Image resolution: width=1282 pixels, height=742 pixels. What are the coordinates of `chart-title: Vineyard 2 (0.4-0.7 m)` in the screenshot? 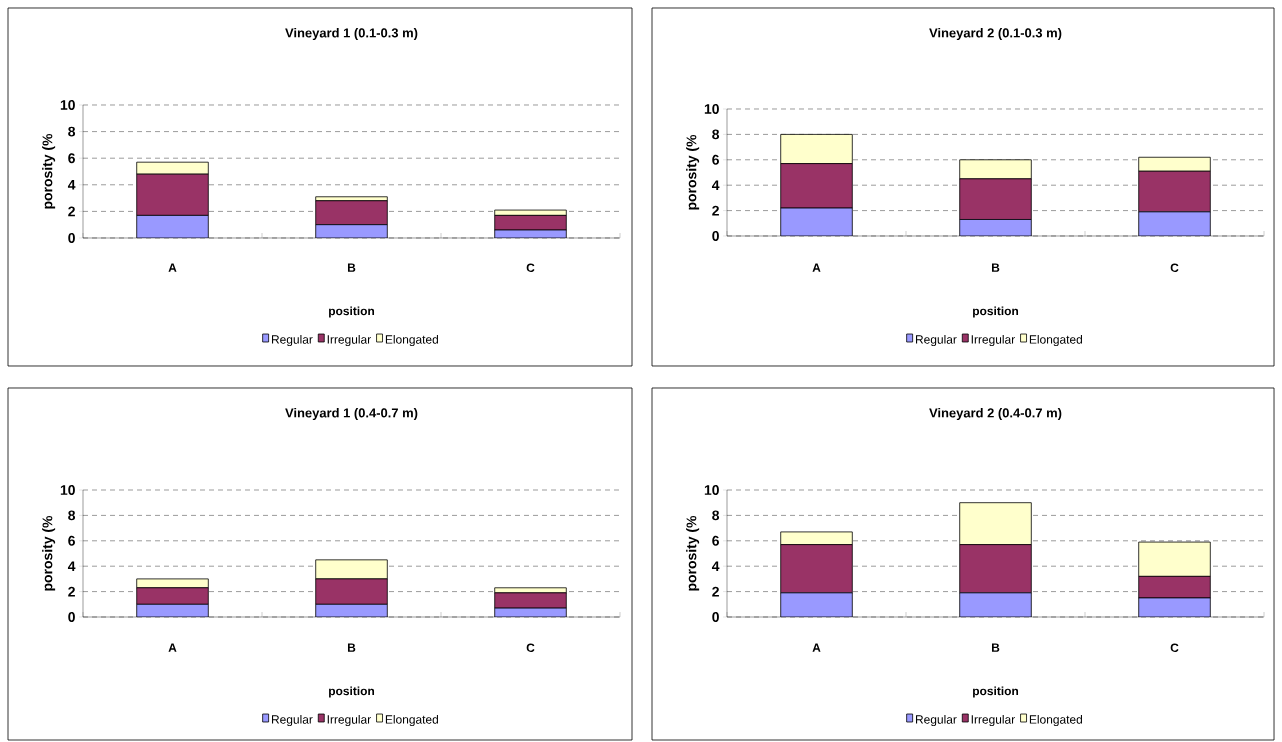 It's located at (995, 414).